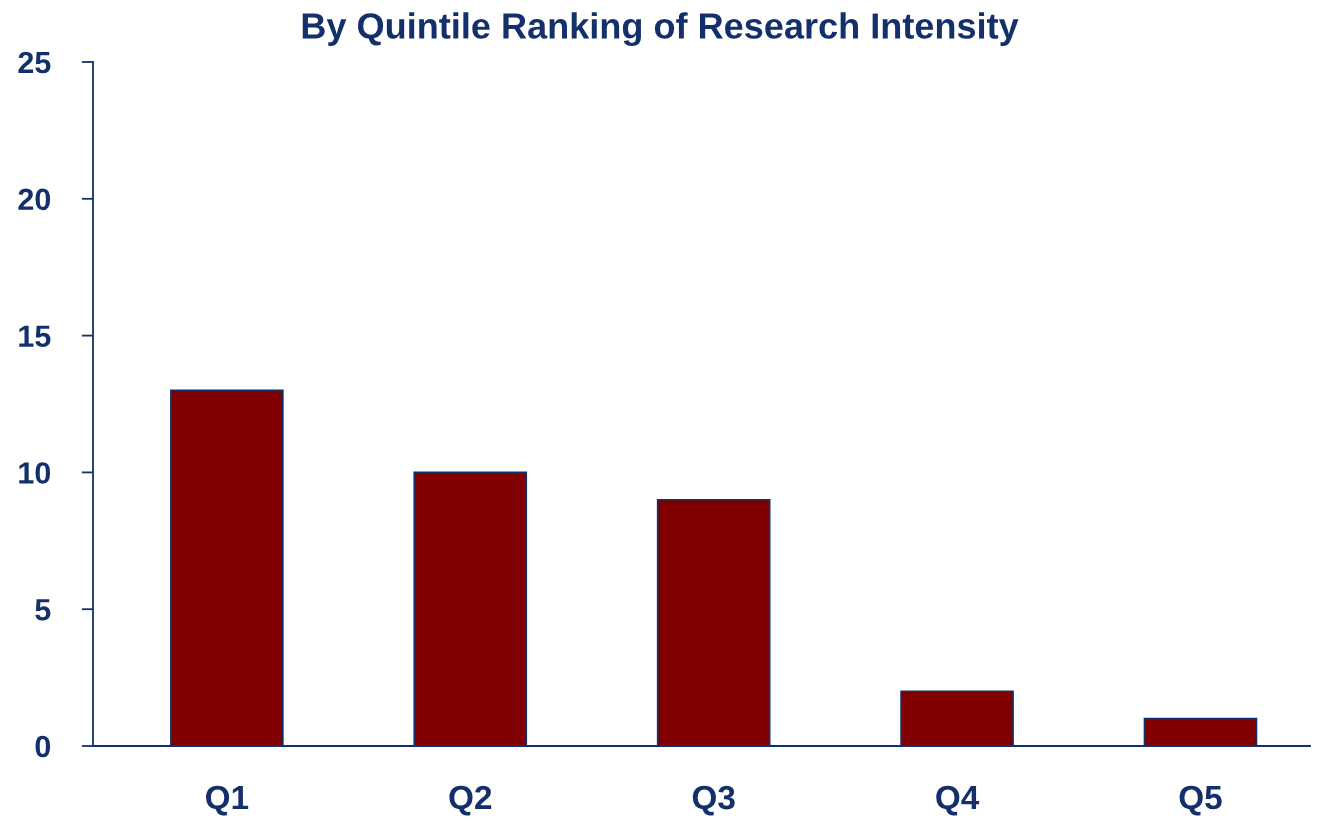  What do you see at coordinates (43, 746) in the screenshot?
I see `y-tick-label: 0` at bounding box center [43, 746].